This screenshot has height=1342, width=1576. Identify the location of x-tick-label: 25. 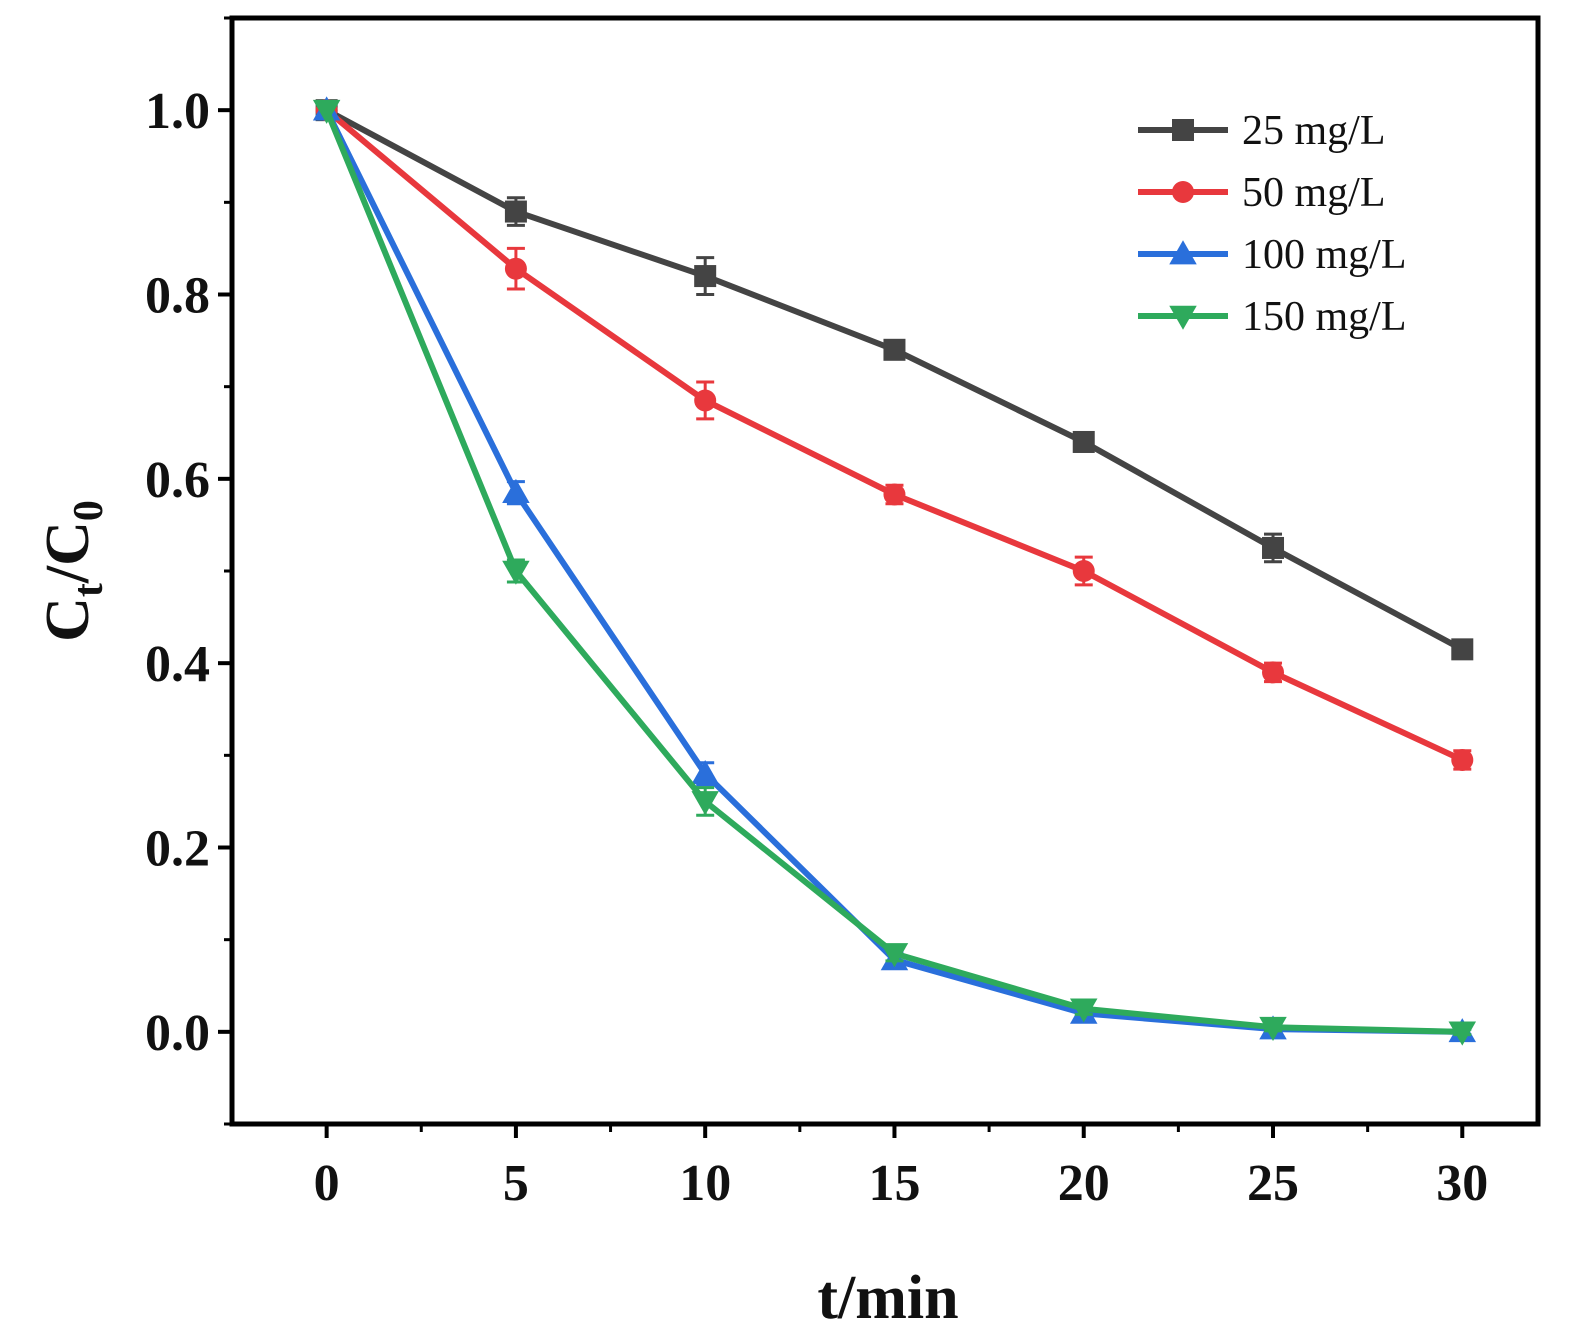
(1273, 1183).